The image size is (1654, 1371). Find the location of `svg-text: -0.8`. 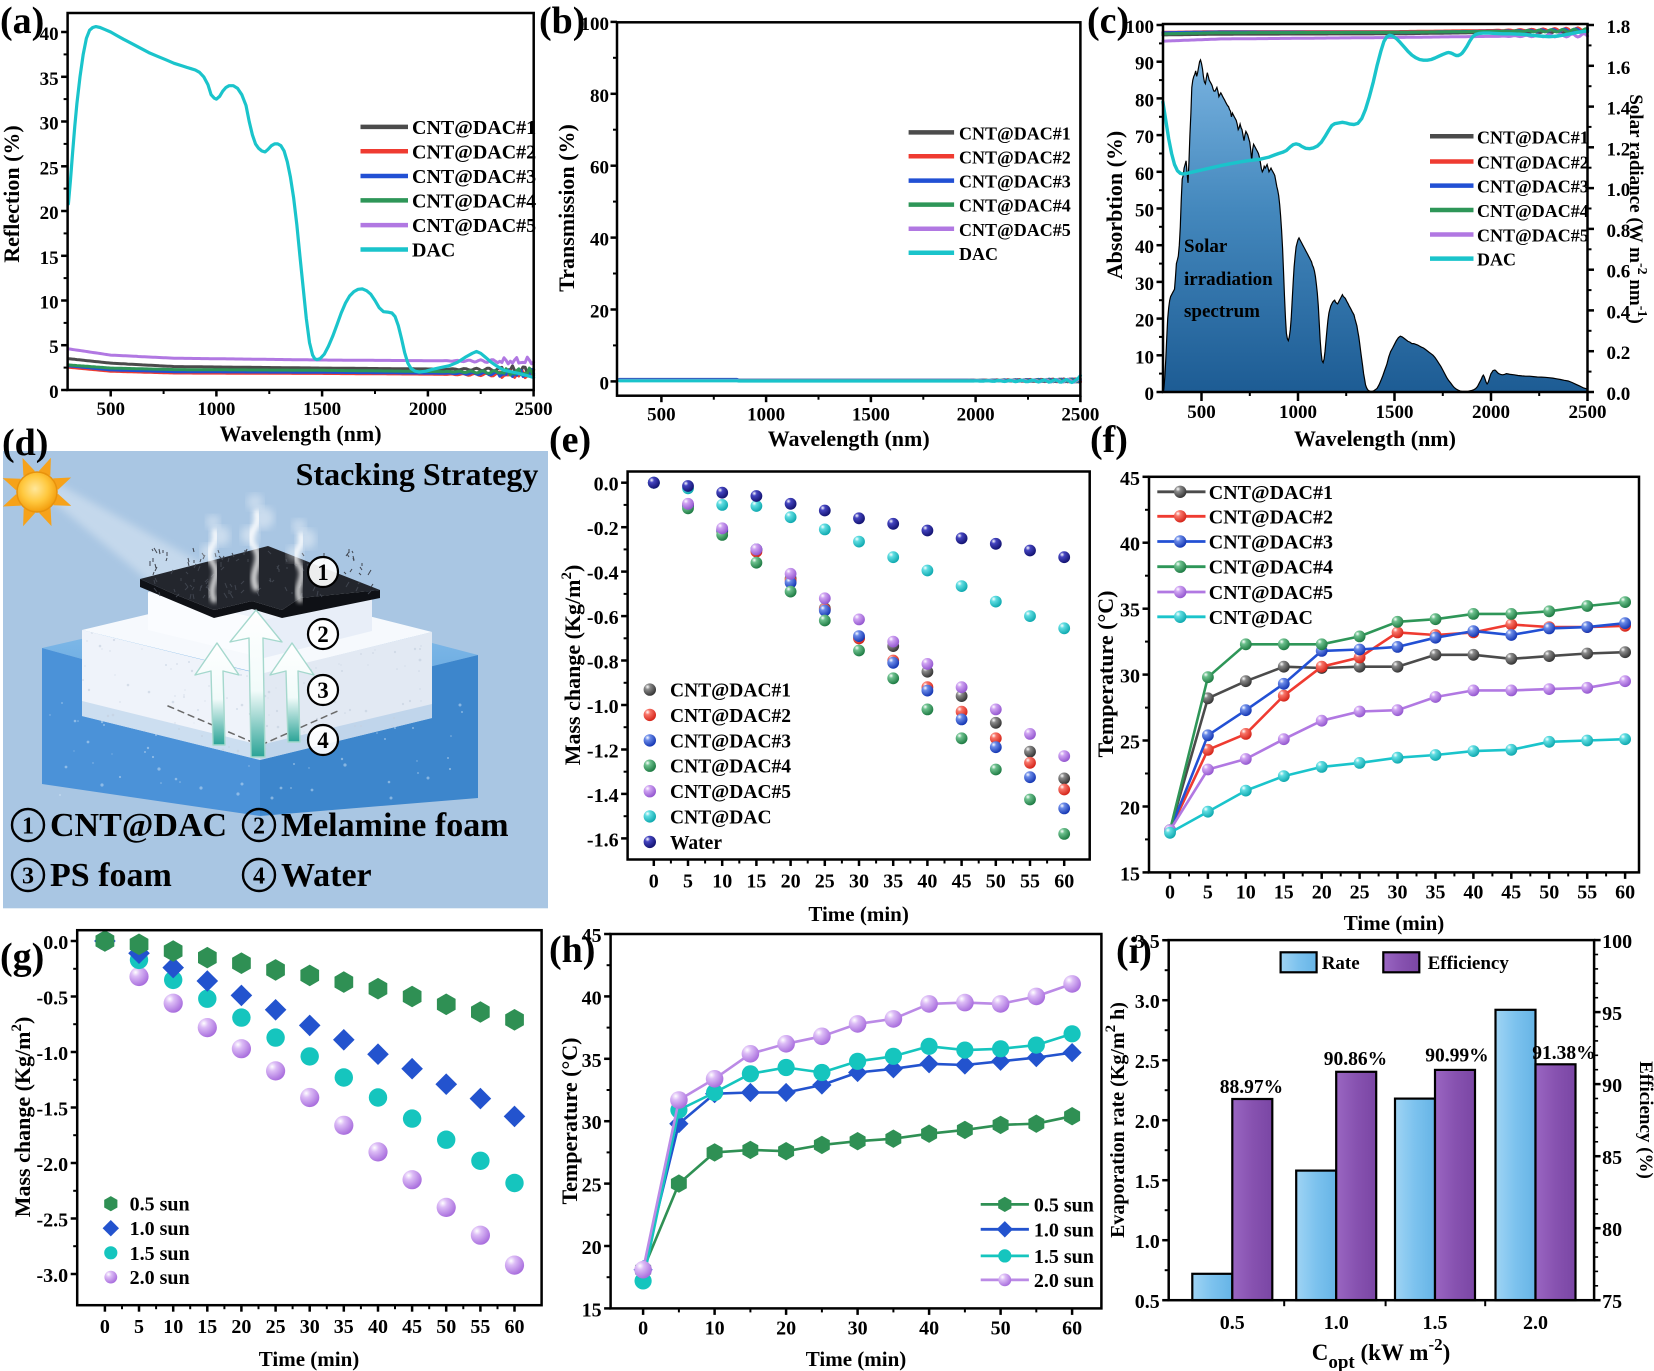

svg-text: -0.8 is located at coordinates (603, 663).